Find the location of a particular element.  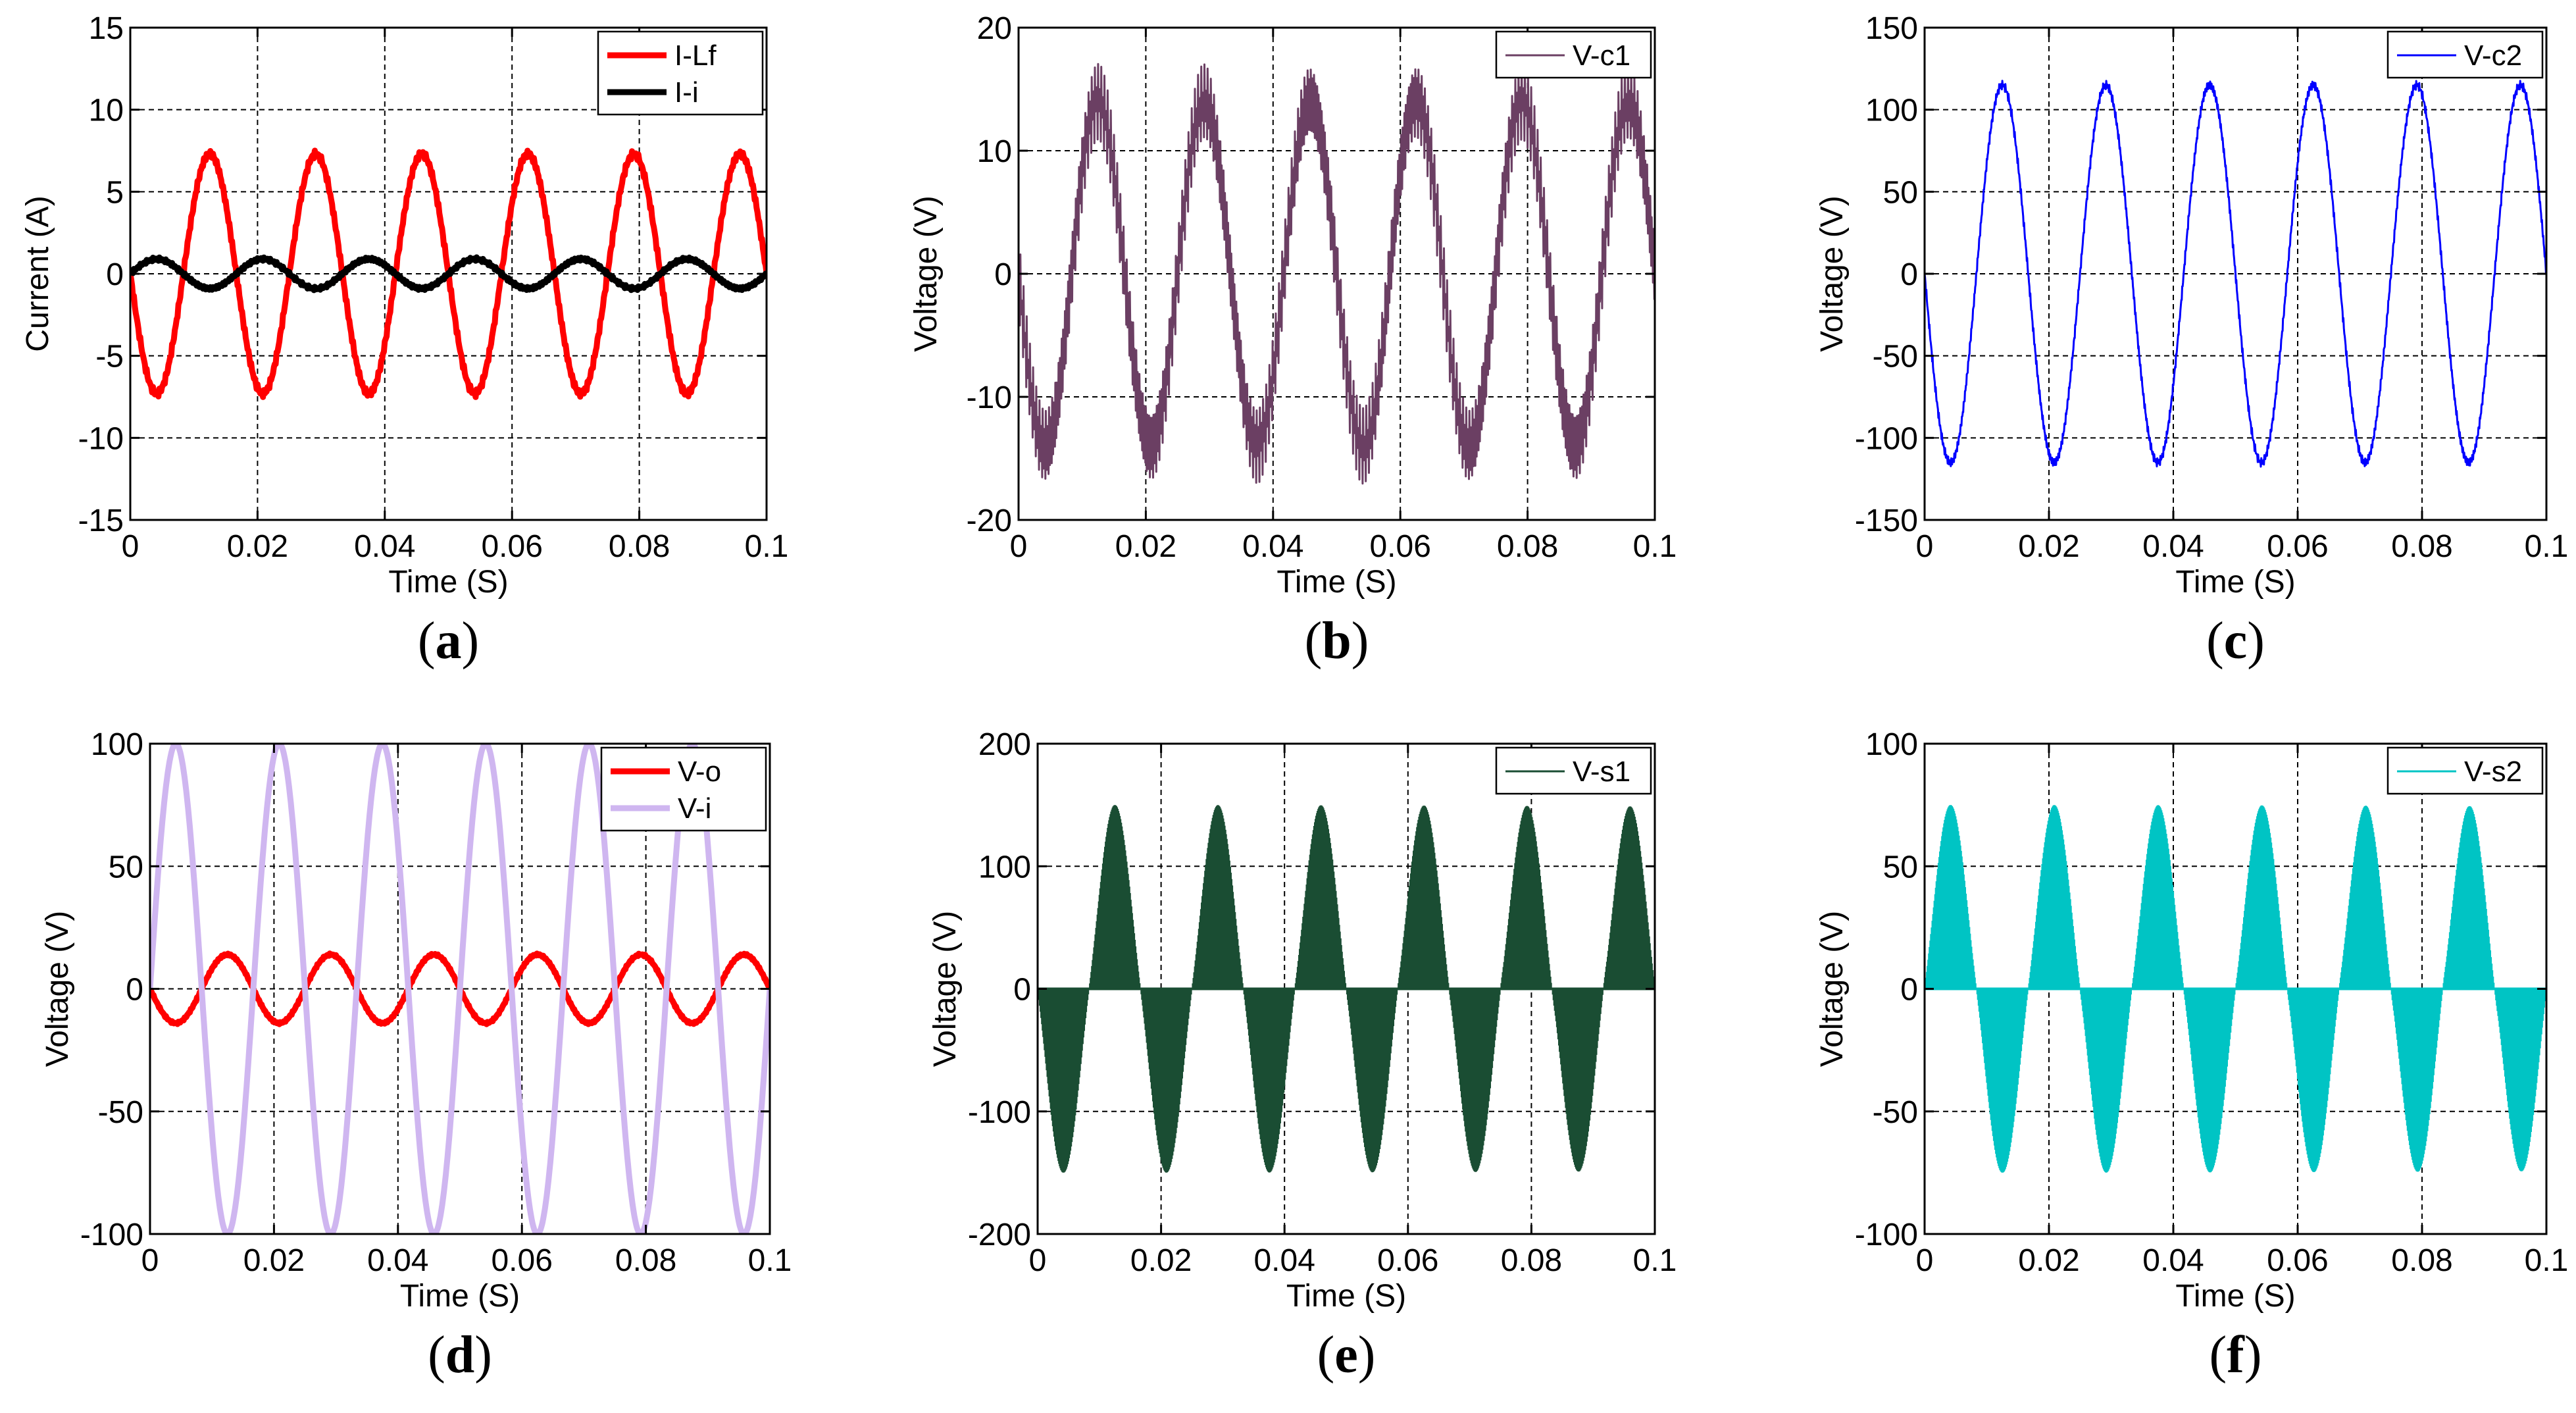

legend: V-c2 is located at coordinates (2465, 55).